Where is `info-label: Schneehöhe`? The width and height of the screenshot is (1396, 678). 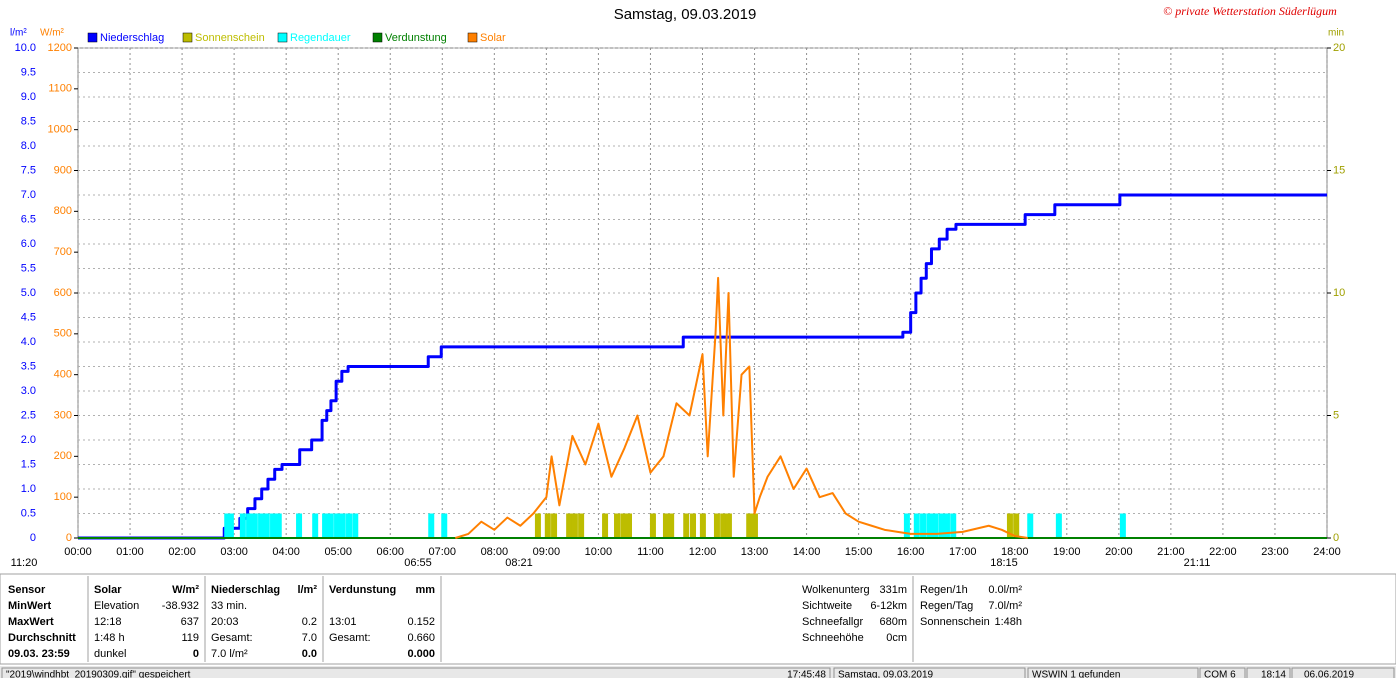
info-label: Schneehöhe is located at coordinates (833, 638).